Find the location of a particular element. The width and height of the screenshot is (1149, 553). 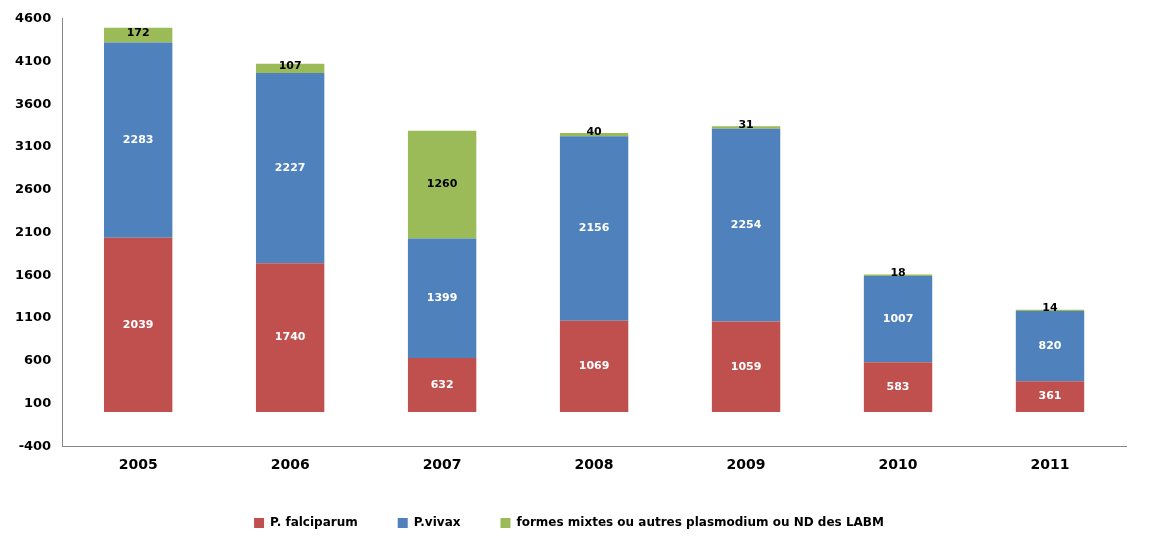

data-label: 632 is located at coordinates (442, 384).